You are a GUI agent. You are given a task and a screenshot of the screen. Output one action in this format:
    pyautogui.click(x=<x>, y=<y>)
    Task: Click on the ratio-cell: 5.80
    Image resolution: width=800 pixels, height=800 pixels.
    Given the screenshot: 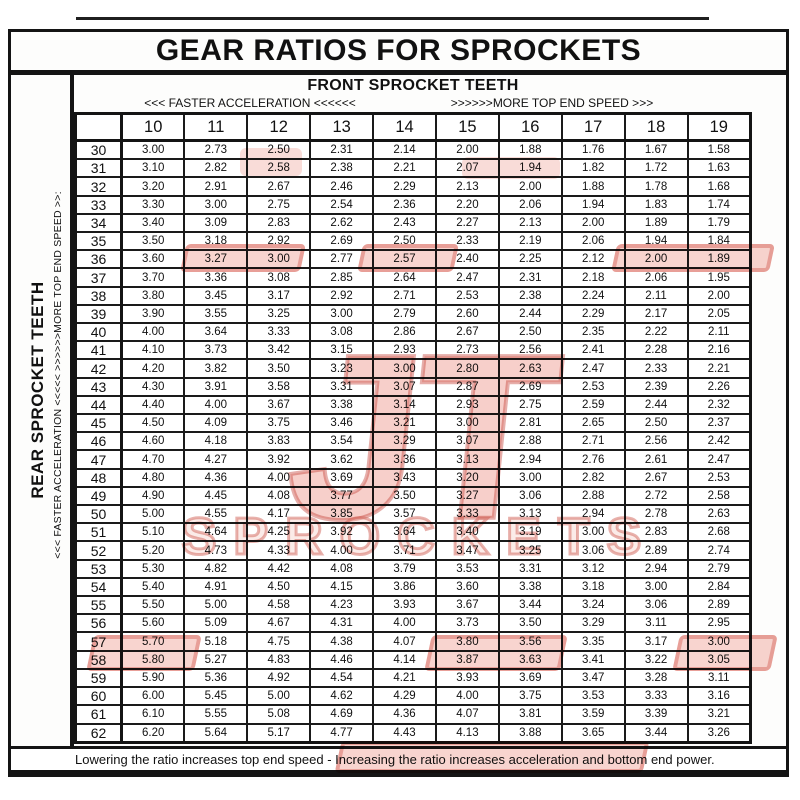 What is the action you would take?
    pyautogui.click(x=153, y=659)
    